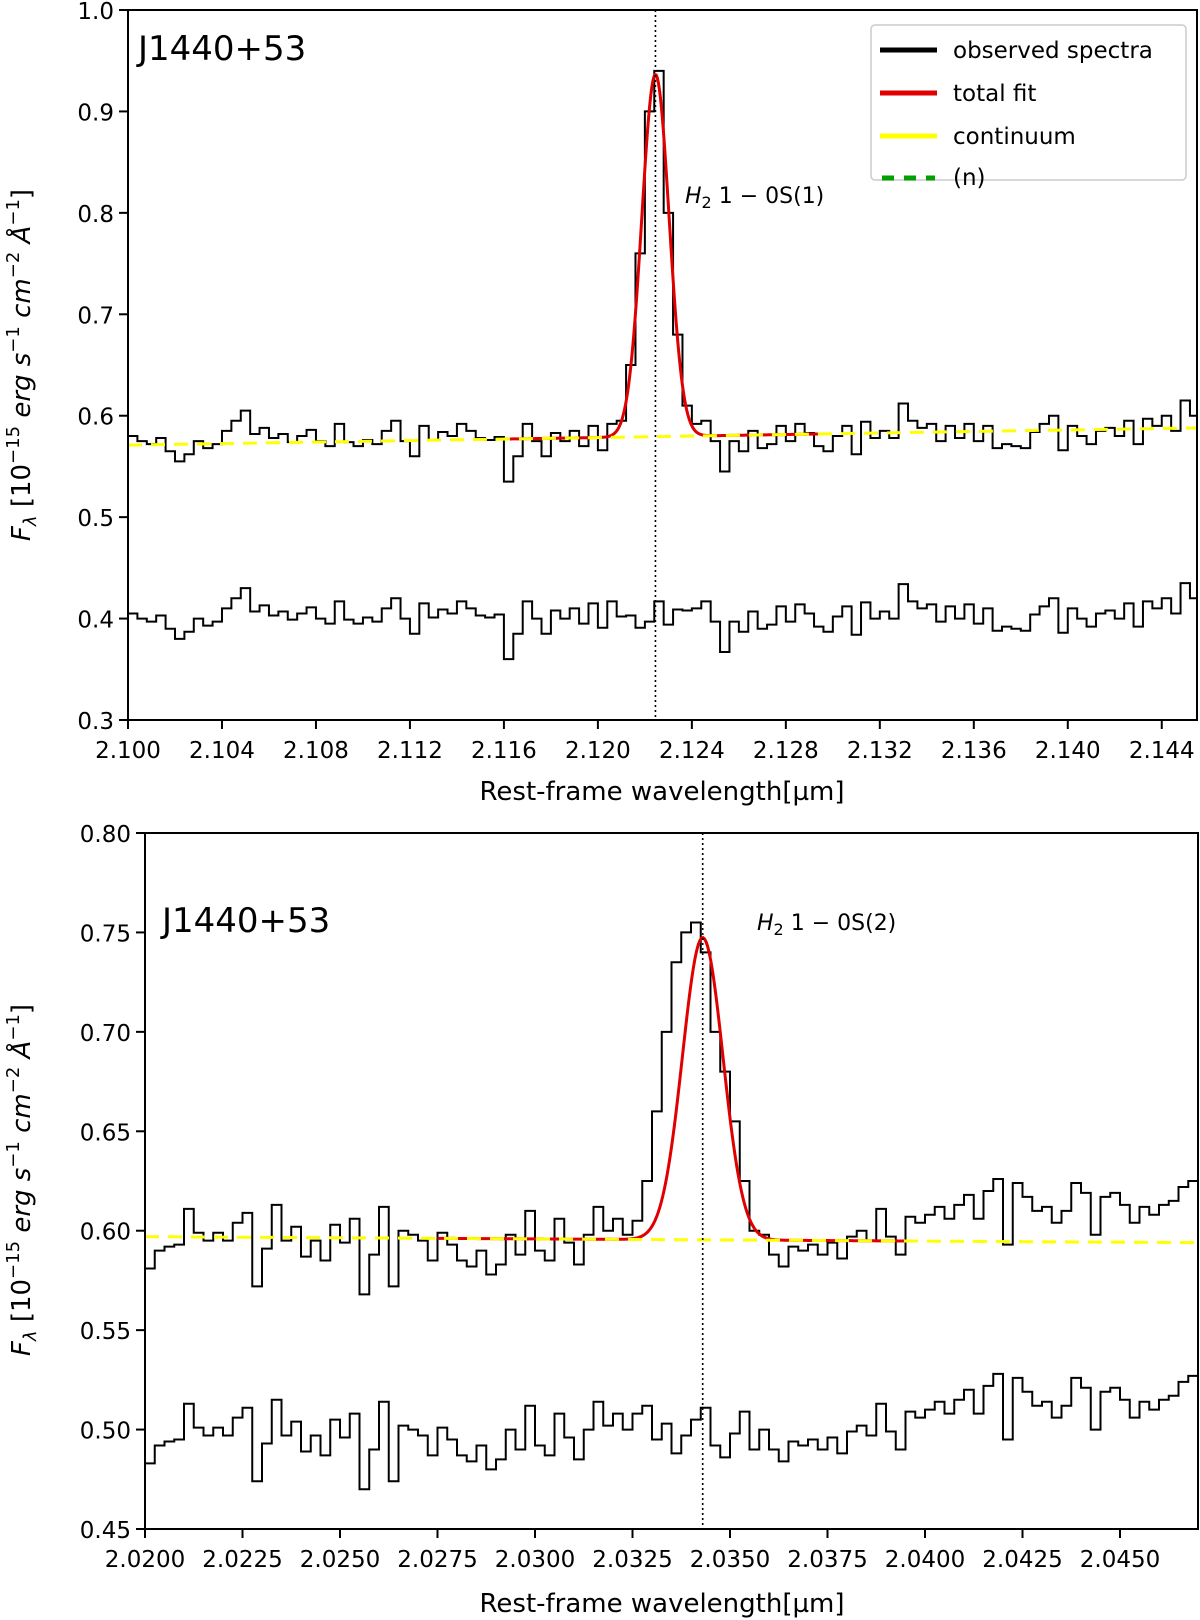  What do you see at coordinates (105, 1034) in the screenshot?
I see `y-tick-label: 0.70` at bounding box center [105, 1034].